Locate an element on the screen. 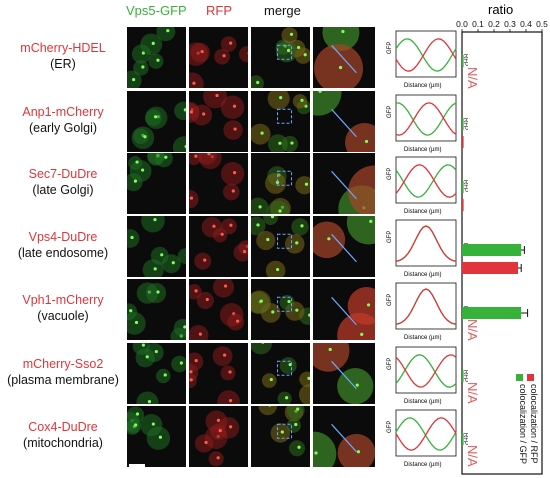  ratio-tick-label: 0.5 is located at coordinates (542, 24).